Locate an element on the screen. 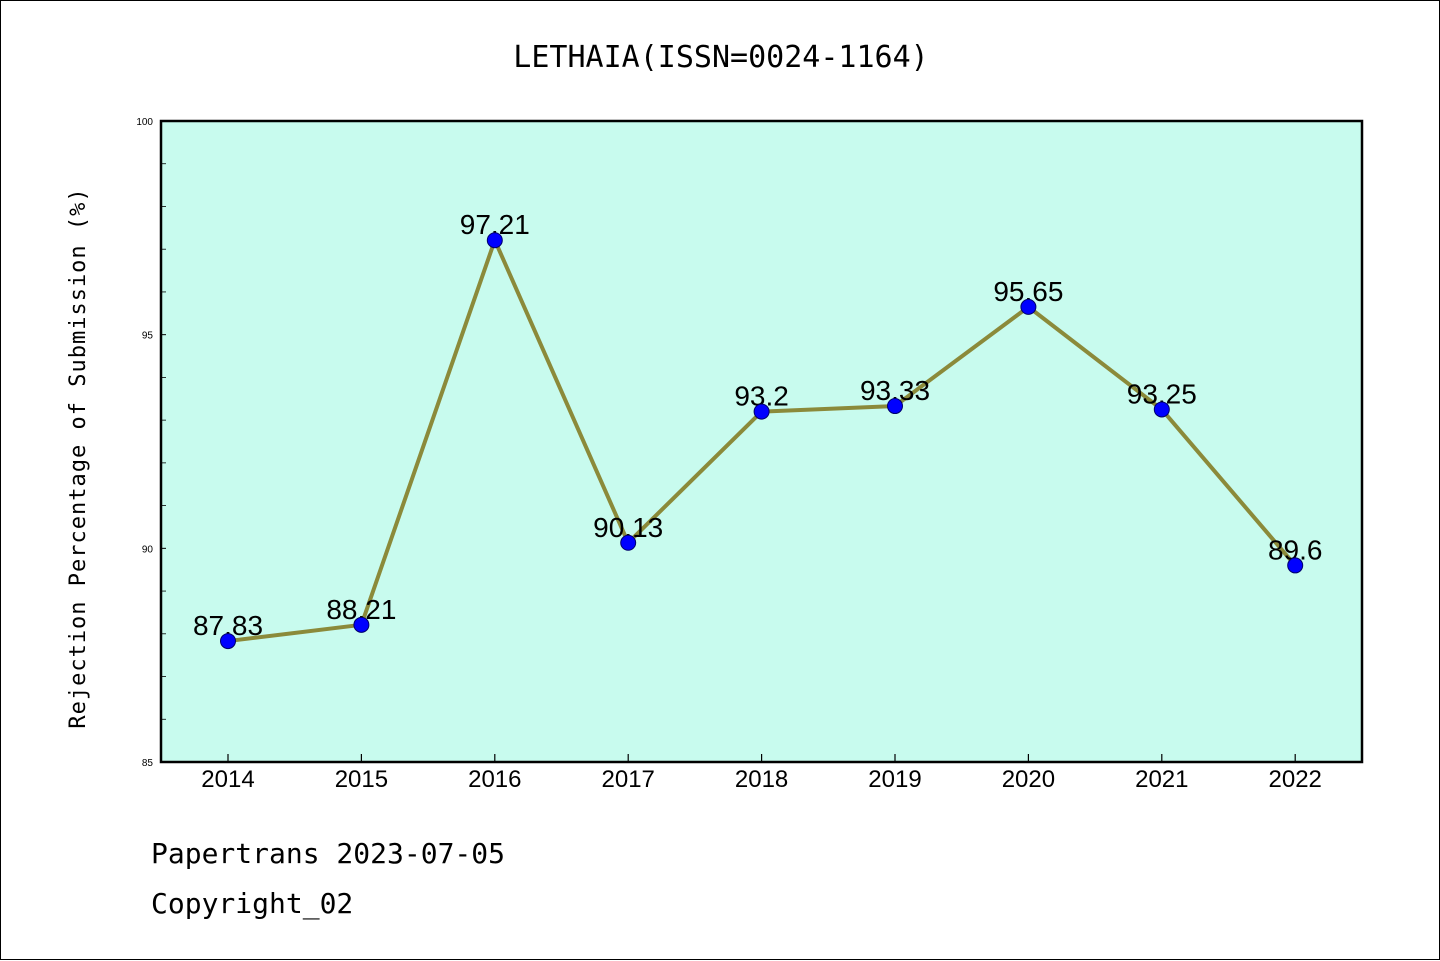 Image resolution: width=1440 pixels, height=961 pixels. footer-copyright: Copyright_02 is located at coordinates (252, 903).